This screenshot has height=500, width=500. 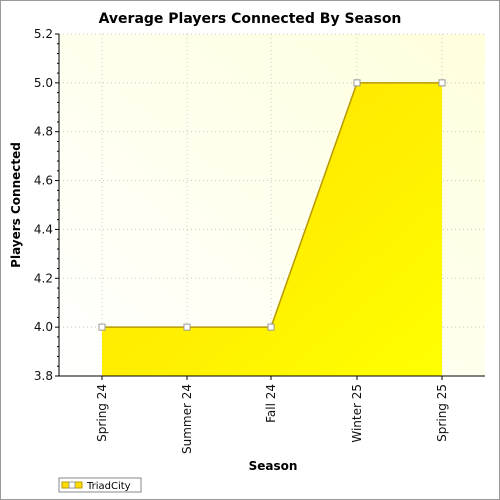 I want to click on y-tick-label: 3.8, so click(x=43, y=376).